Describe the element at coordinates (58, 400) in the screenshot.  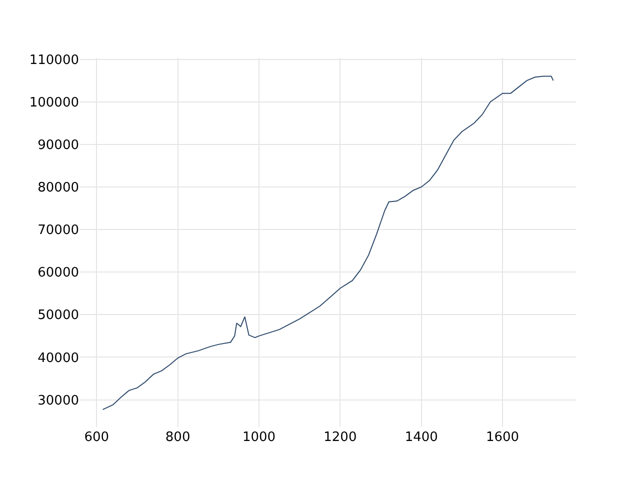
I see `y-tick-label: 30000` at that location.